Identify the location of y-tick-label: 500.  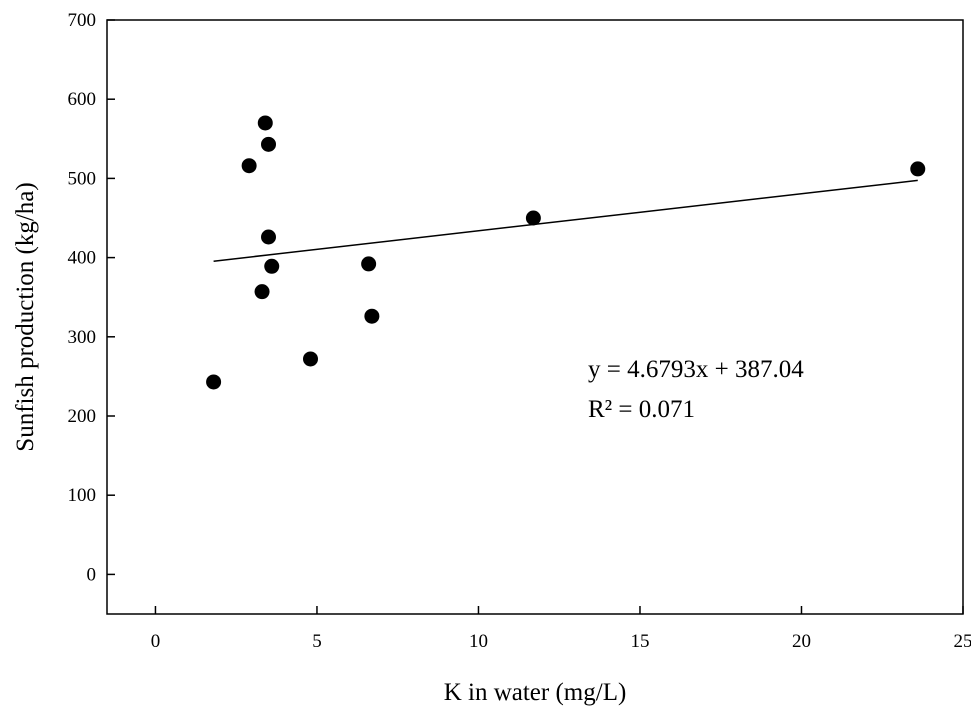
(82, 178).